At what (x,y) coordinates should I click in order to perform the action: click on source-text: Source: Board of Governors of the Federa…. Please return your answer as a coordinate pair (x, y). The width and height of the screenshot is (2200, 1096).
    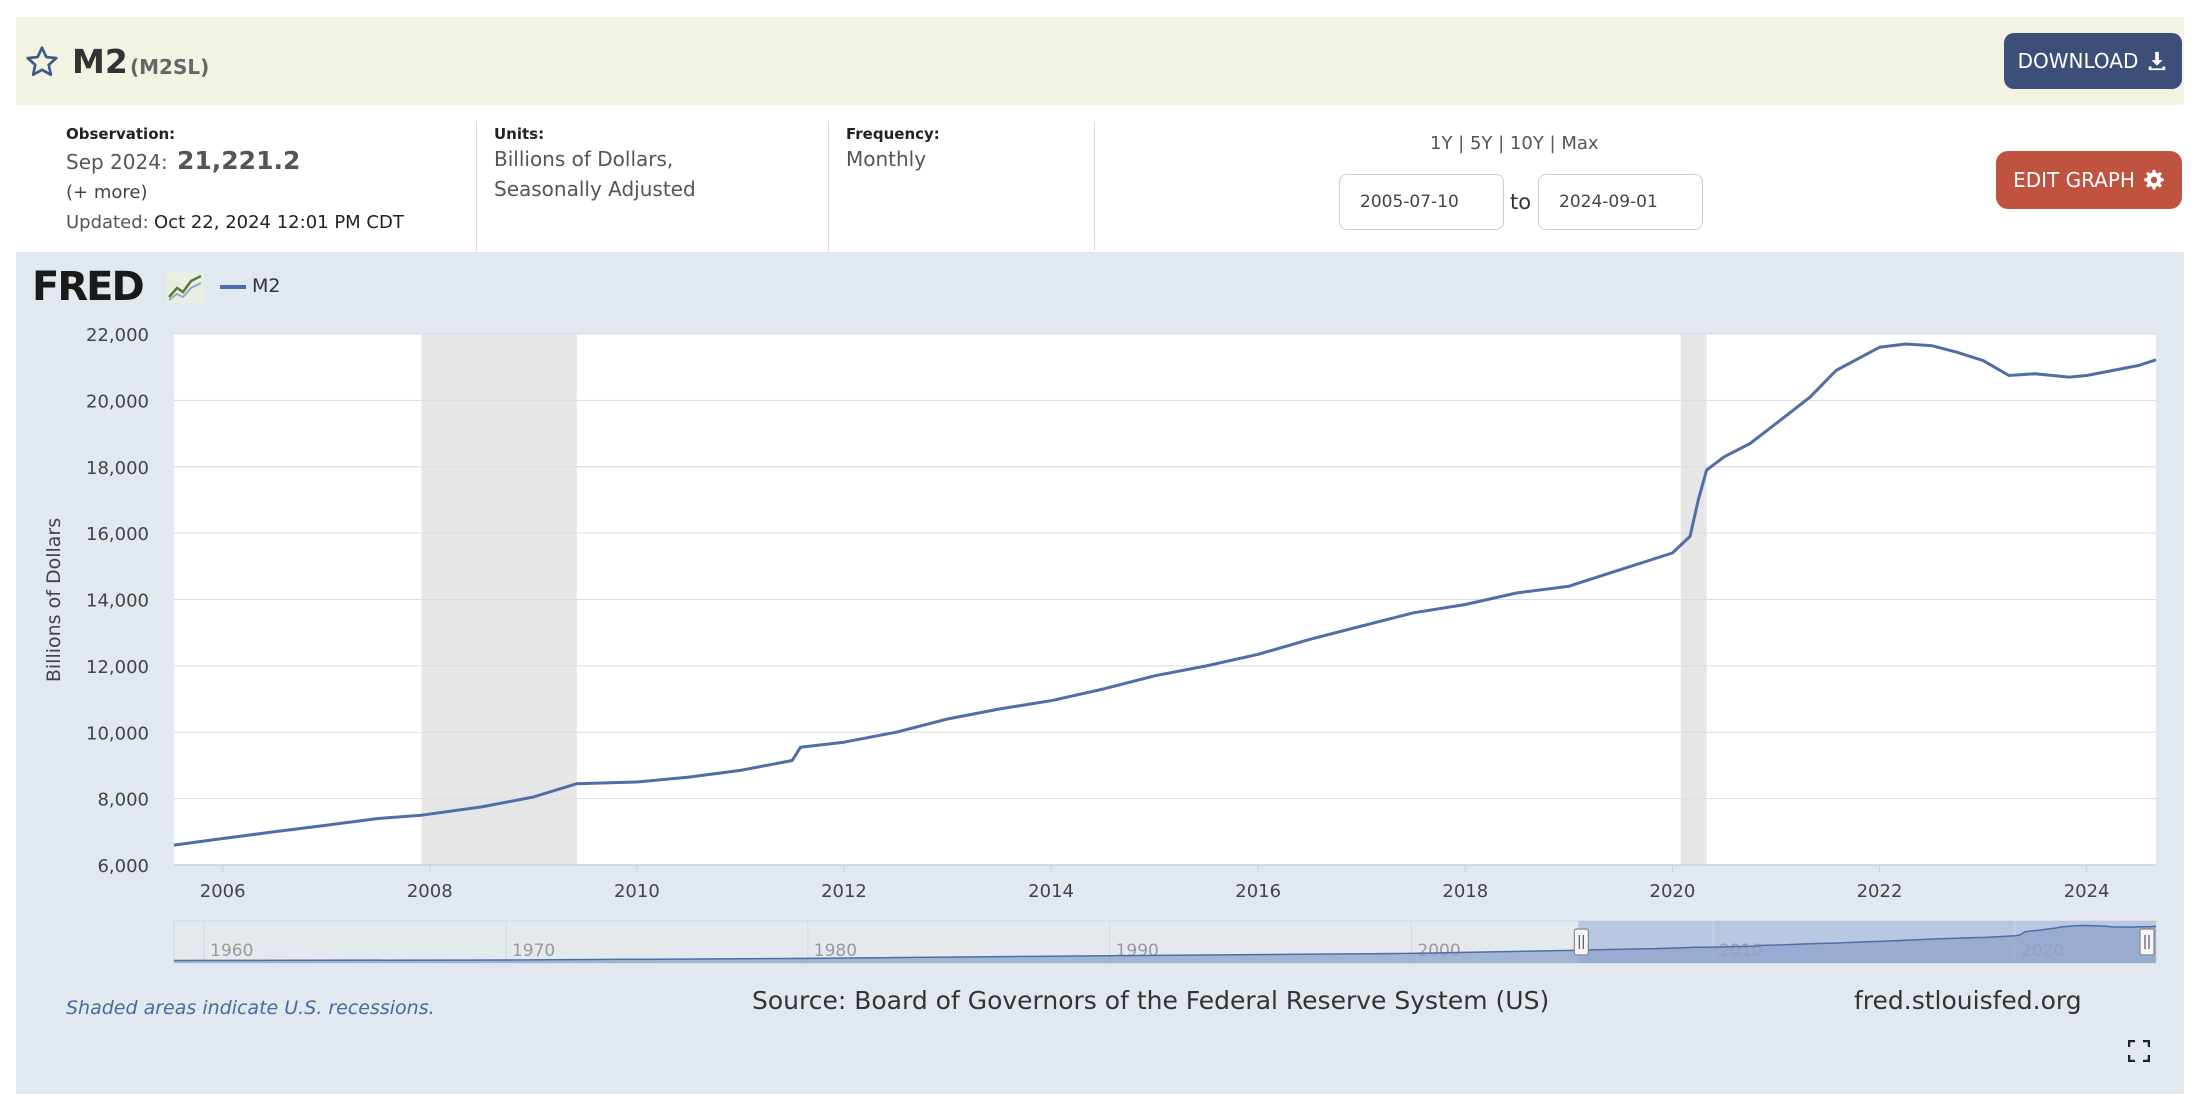
    Looking at the image, I should click on (1151, 1000).